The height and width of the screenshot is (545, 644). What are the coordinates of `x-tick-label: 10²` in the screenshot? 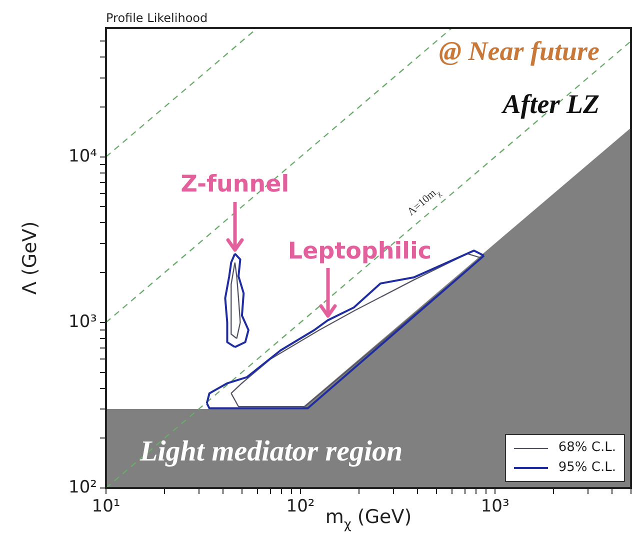 It's located at (300, 506).